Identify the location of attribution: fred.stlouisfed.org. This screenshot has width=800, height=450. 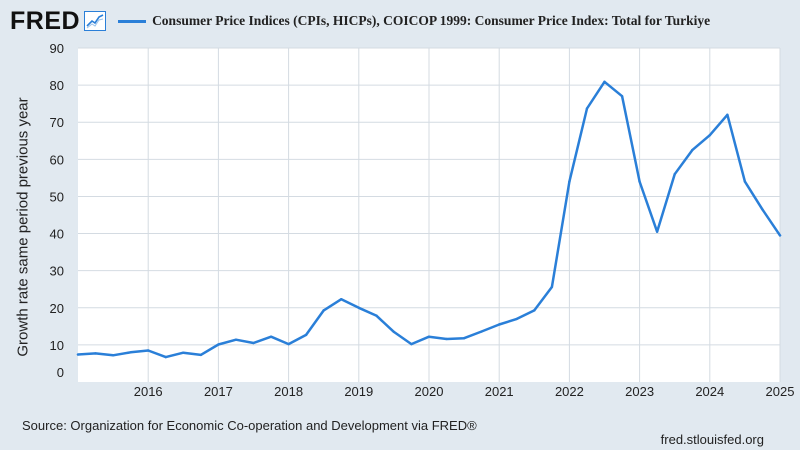
(712, 439).